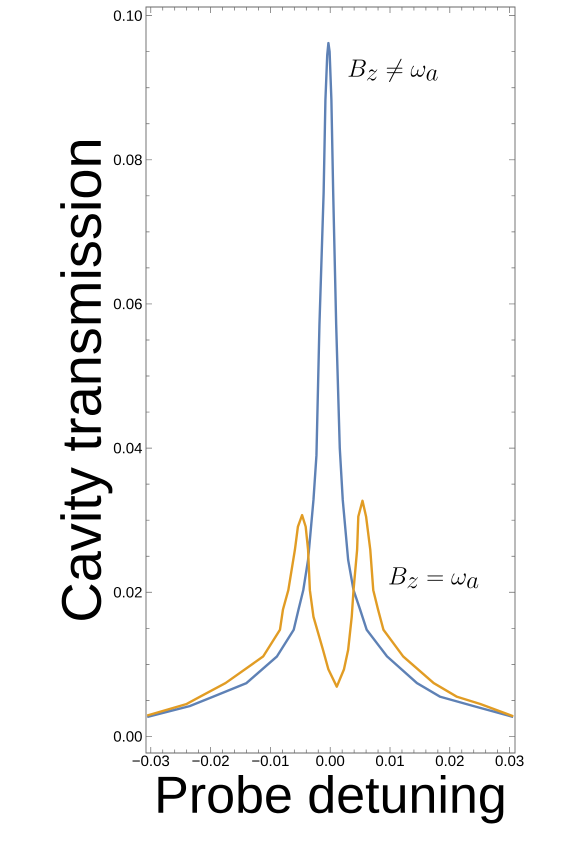 The image size is (571, 859). Describe the element at coordinates (510, 761) in the screenshot. I see `x-tick-label: 0.03` at that location.